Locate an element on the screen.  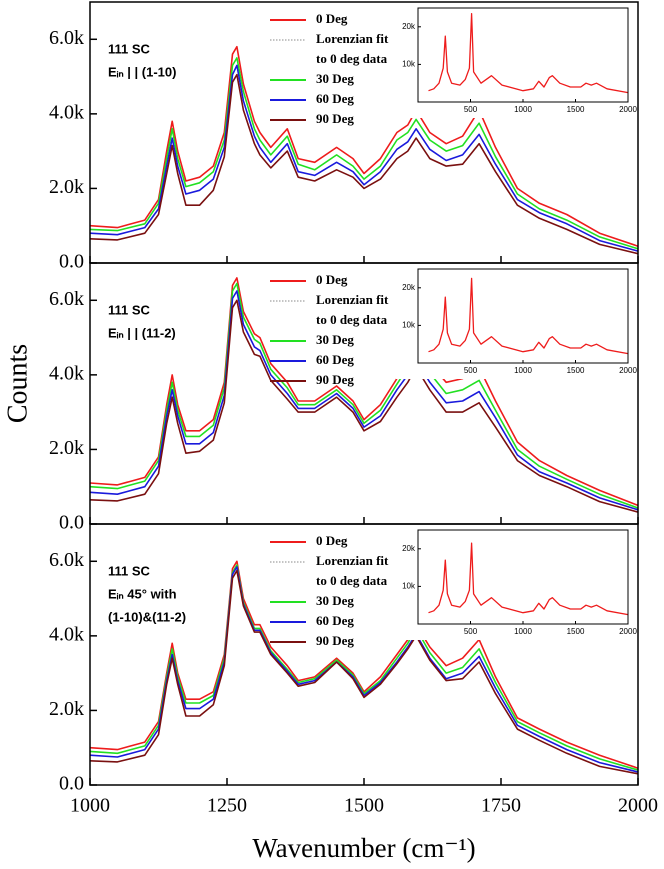
x-tick-label: 1750 is located at coordinates (501, 806).